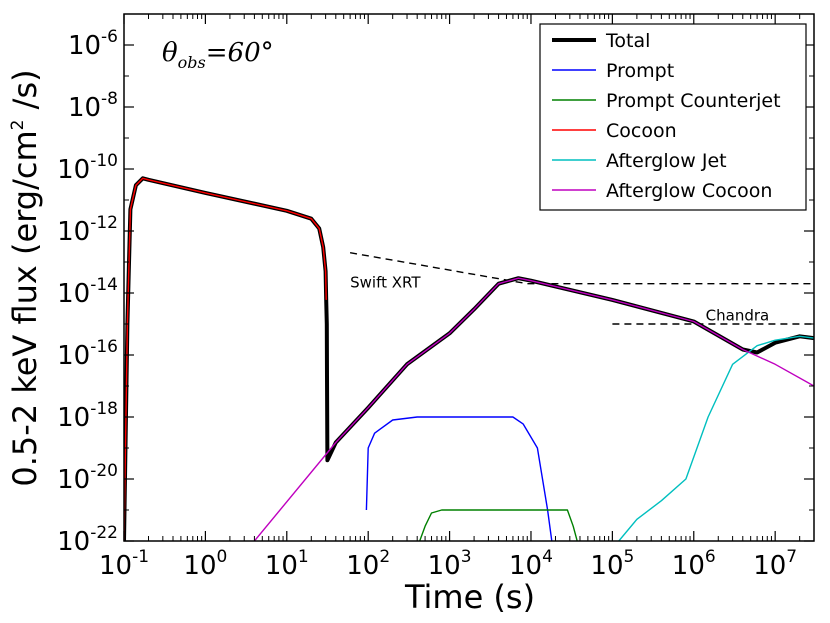  What do you see at coordinates (716, 438) in the screenshot?
I see `series-line-afterglow-jet` at bounding box center [716, 438].